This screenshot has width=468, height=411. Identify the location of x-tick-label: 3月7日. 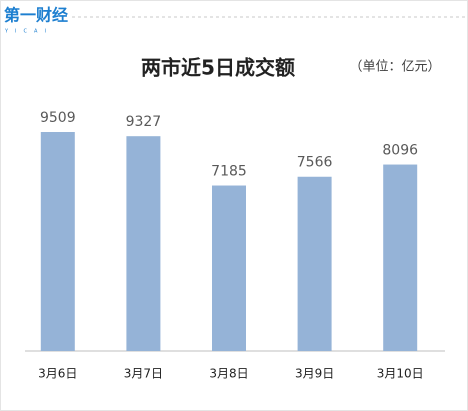
(143, 374).